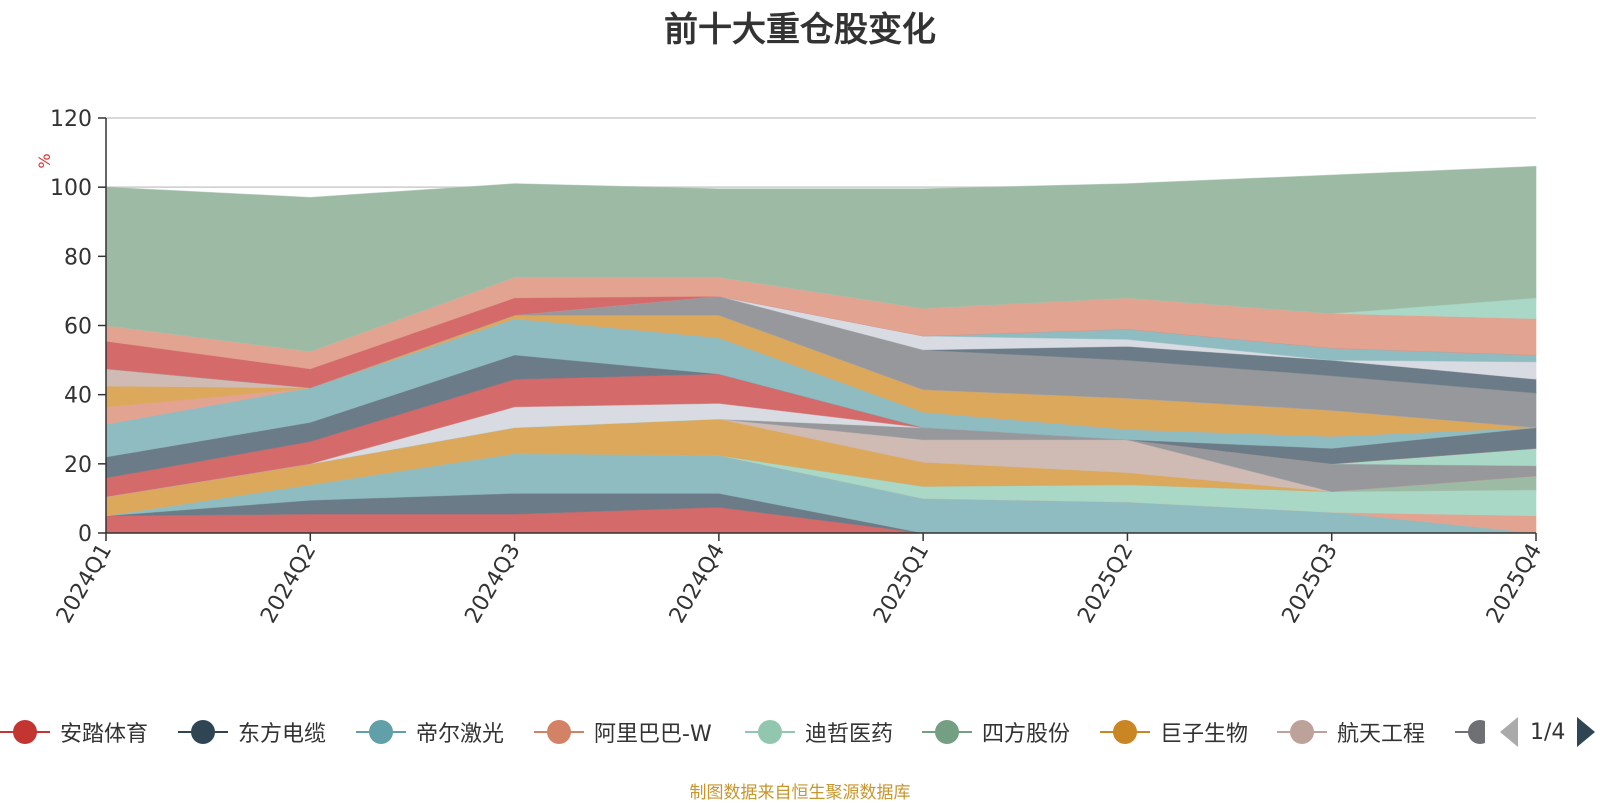  What do you see at coordinates (1310, 584) in the screenshot?
I see `x-tick-label: 2025Q3` at bounding box center [1310, 584].